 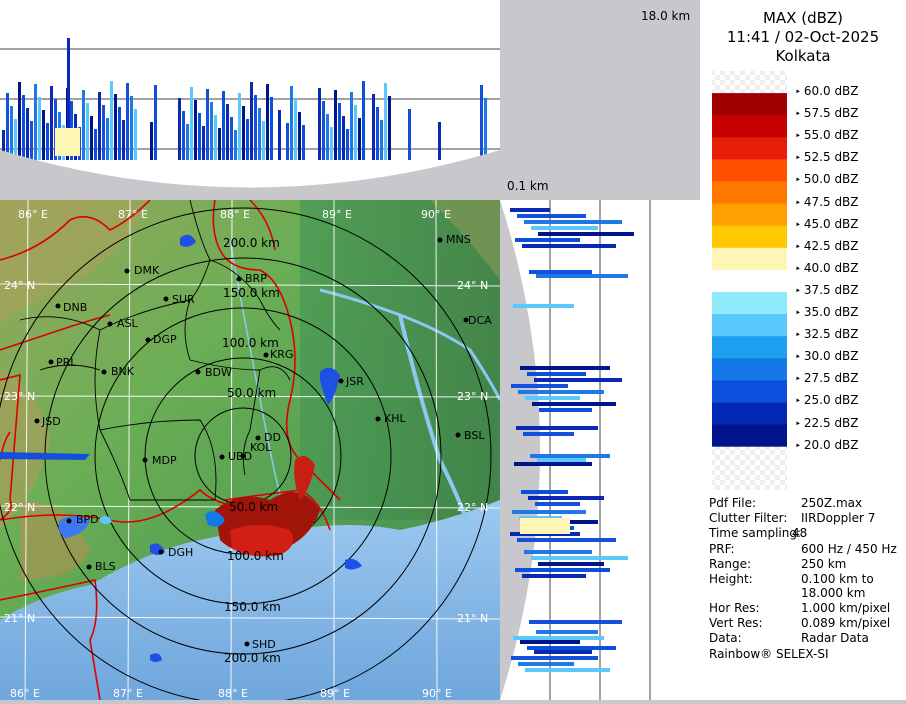 I want to click on city-label: ASL, so click(x=128, y=323).